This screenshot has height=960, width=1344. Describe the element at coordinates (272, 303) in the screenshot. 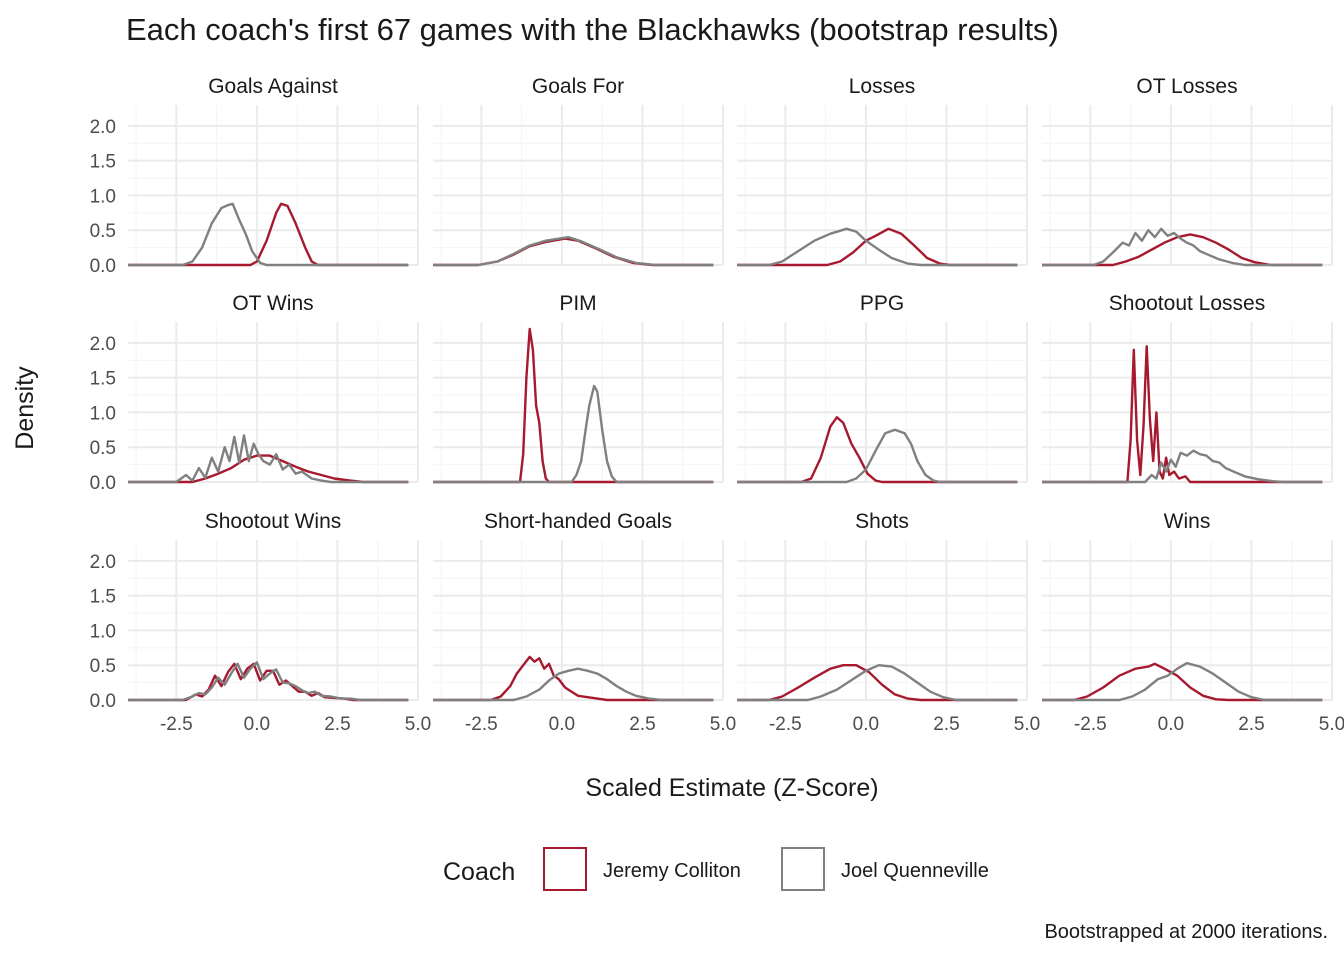

I see `facet-label-ot-wins: OT Wins` at that location.